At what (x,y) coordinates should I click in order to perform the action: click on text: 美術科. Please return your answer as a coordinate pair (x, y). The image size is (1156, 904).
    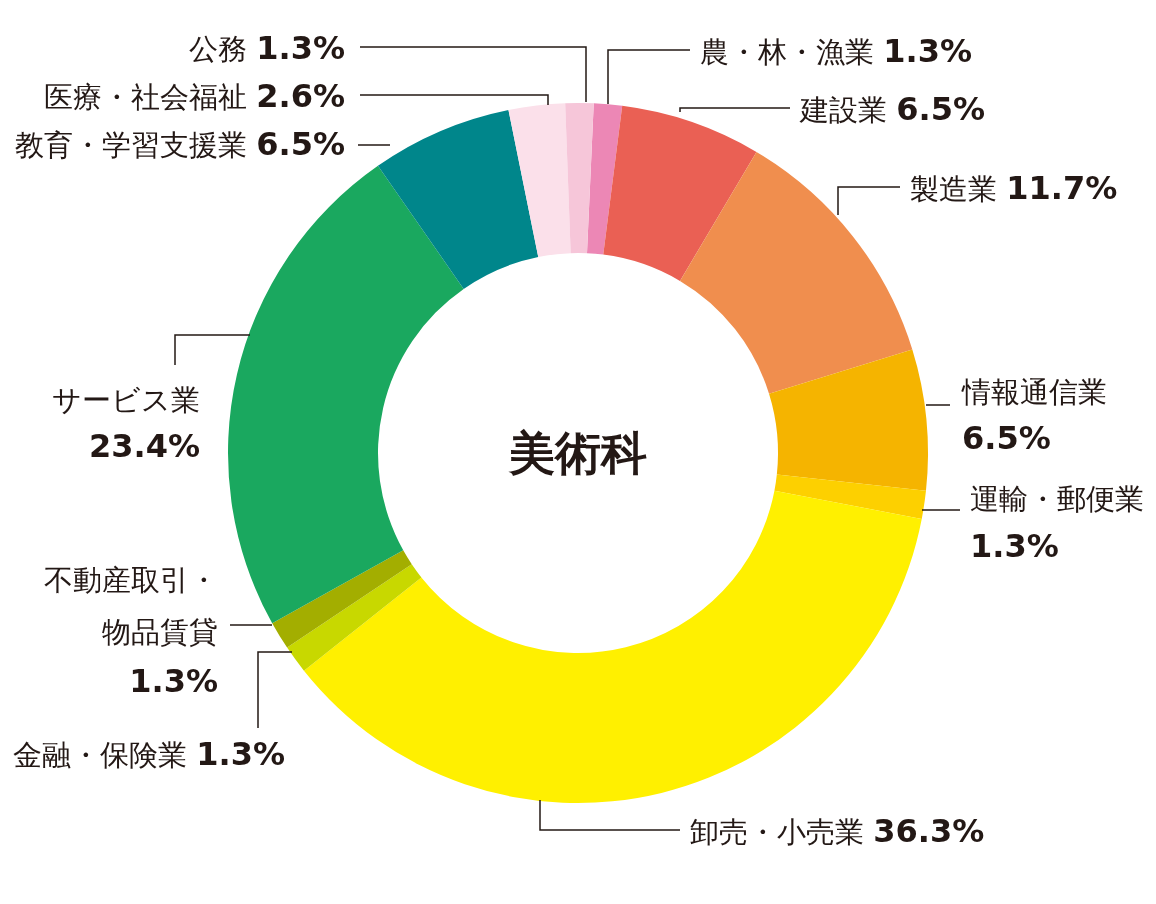
    Looking at the image, I should click on (577, 453).